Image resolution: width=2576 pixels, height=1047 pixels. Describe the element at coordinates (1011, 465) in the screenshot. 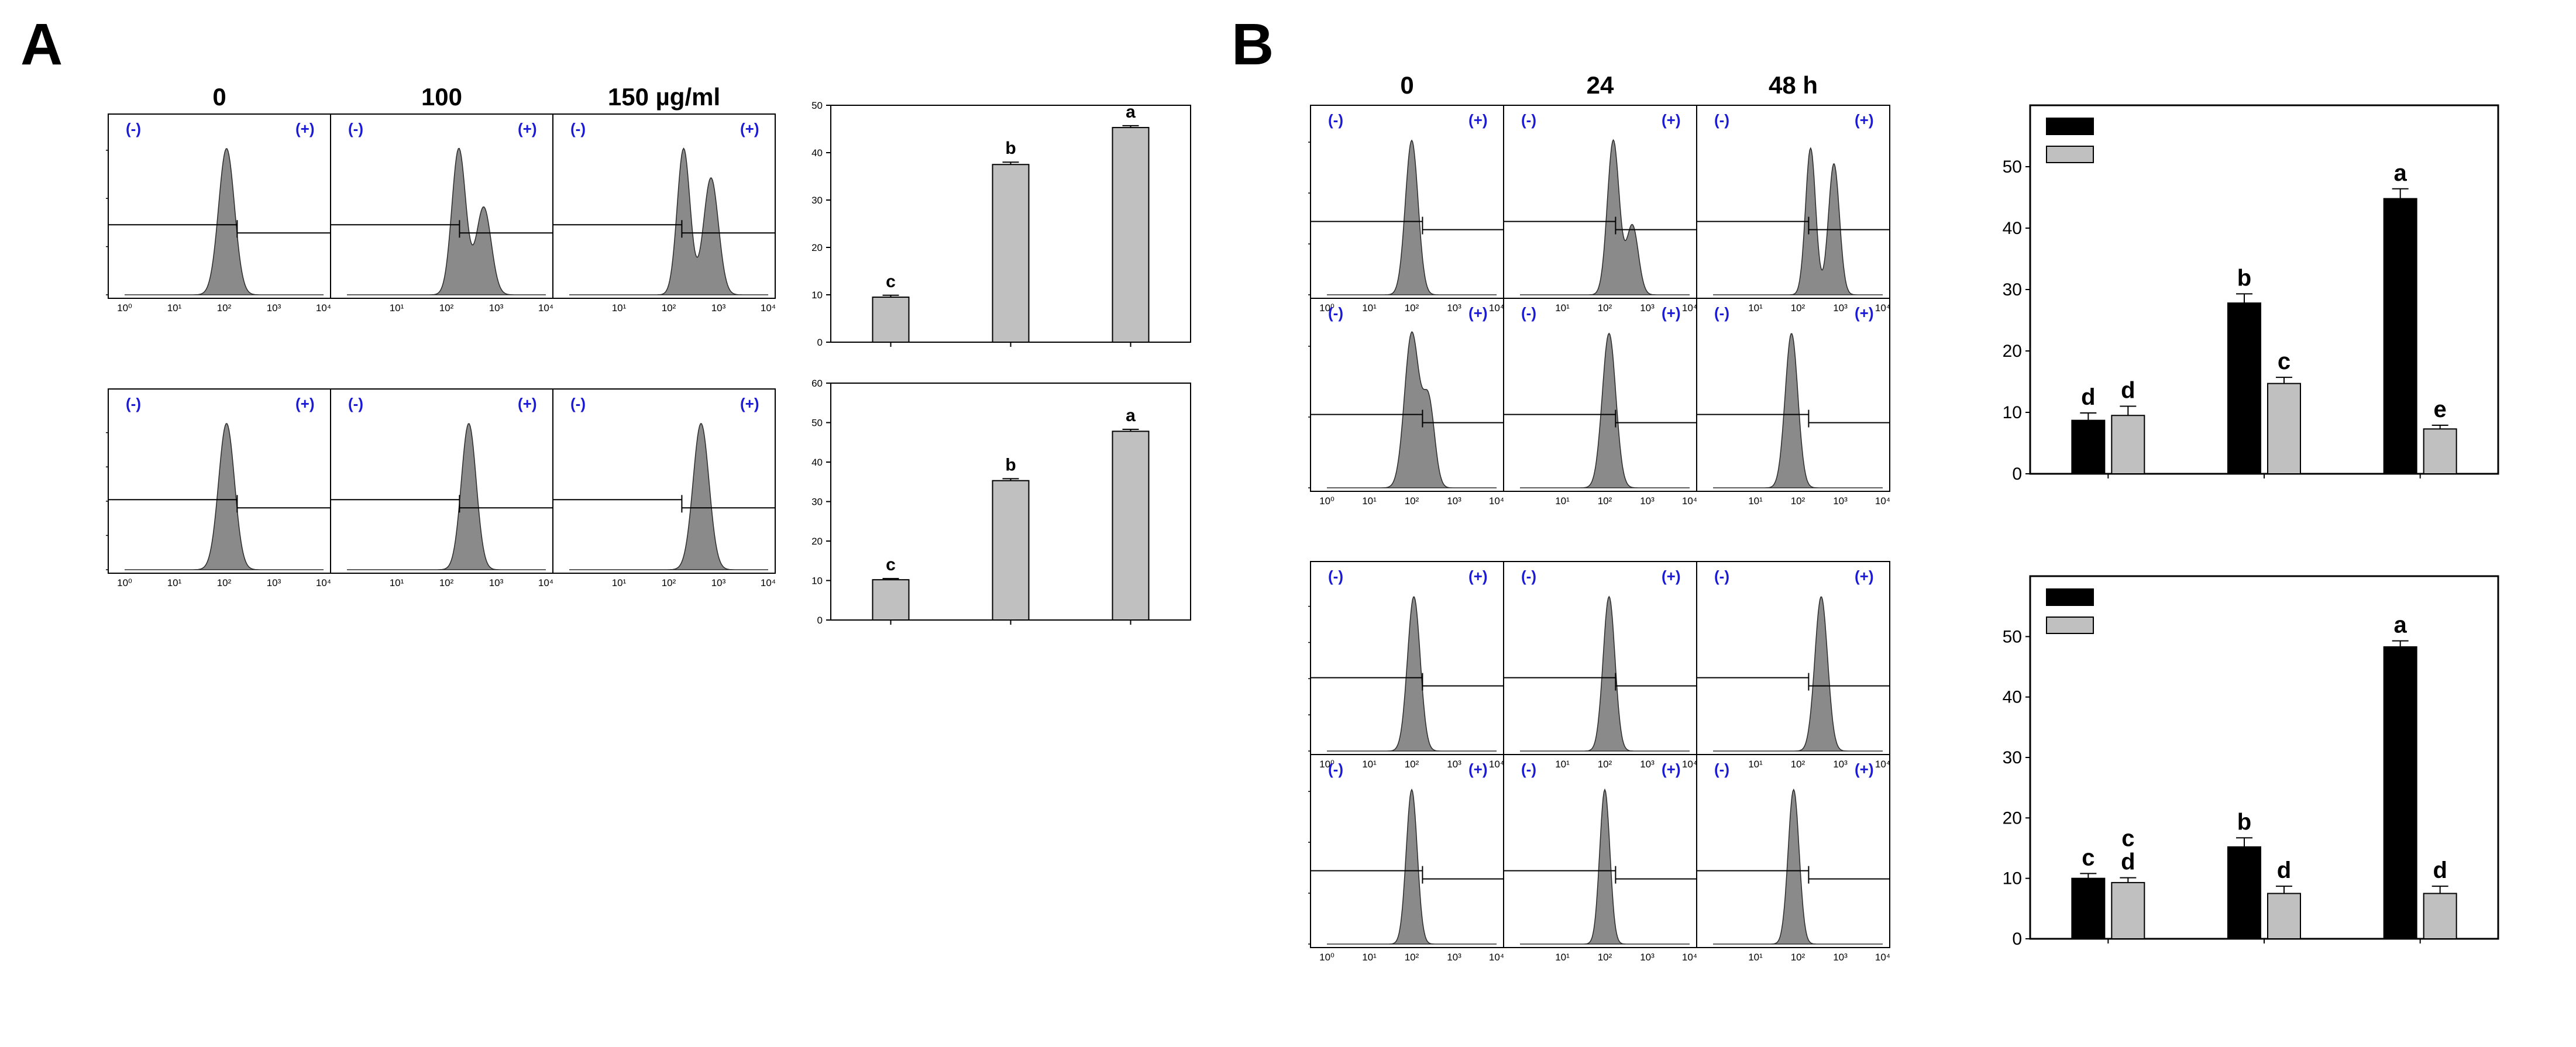

I see `significance-letter: b` at that location.